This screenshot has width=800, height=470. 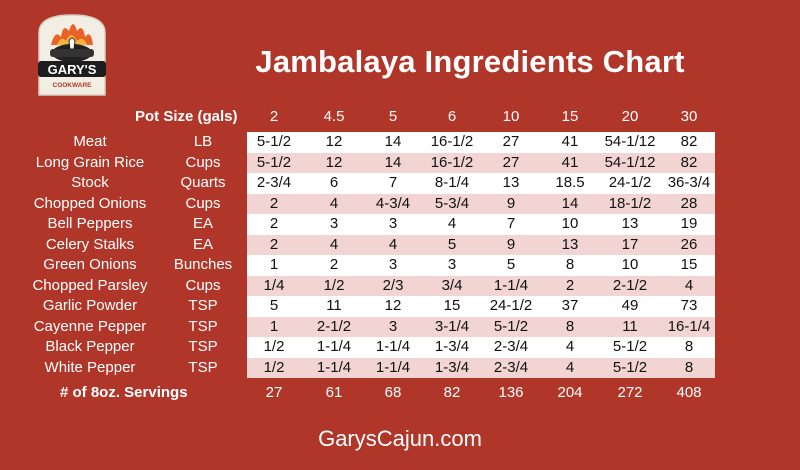 What do you see at coordinates (481, 326) in the screenshot?
I see `row-values: 1 2-1/2 3 3-1/4 5-1/2 8 11 16-1/4` at bounding box center [481, 326].